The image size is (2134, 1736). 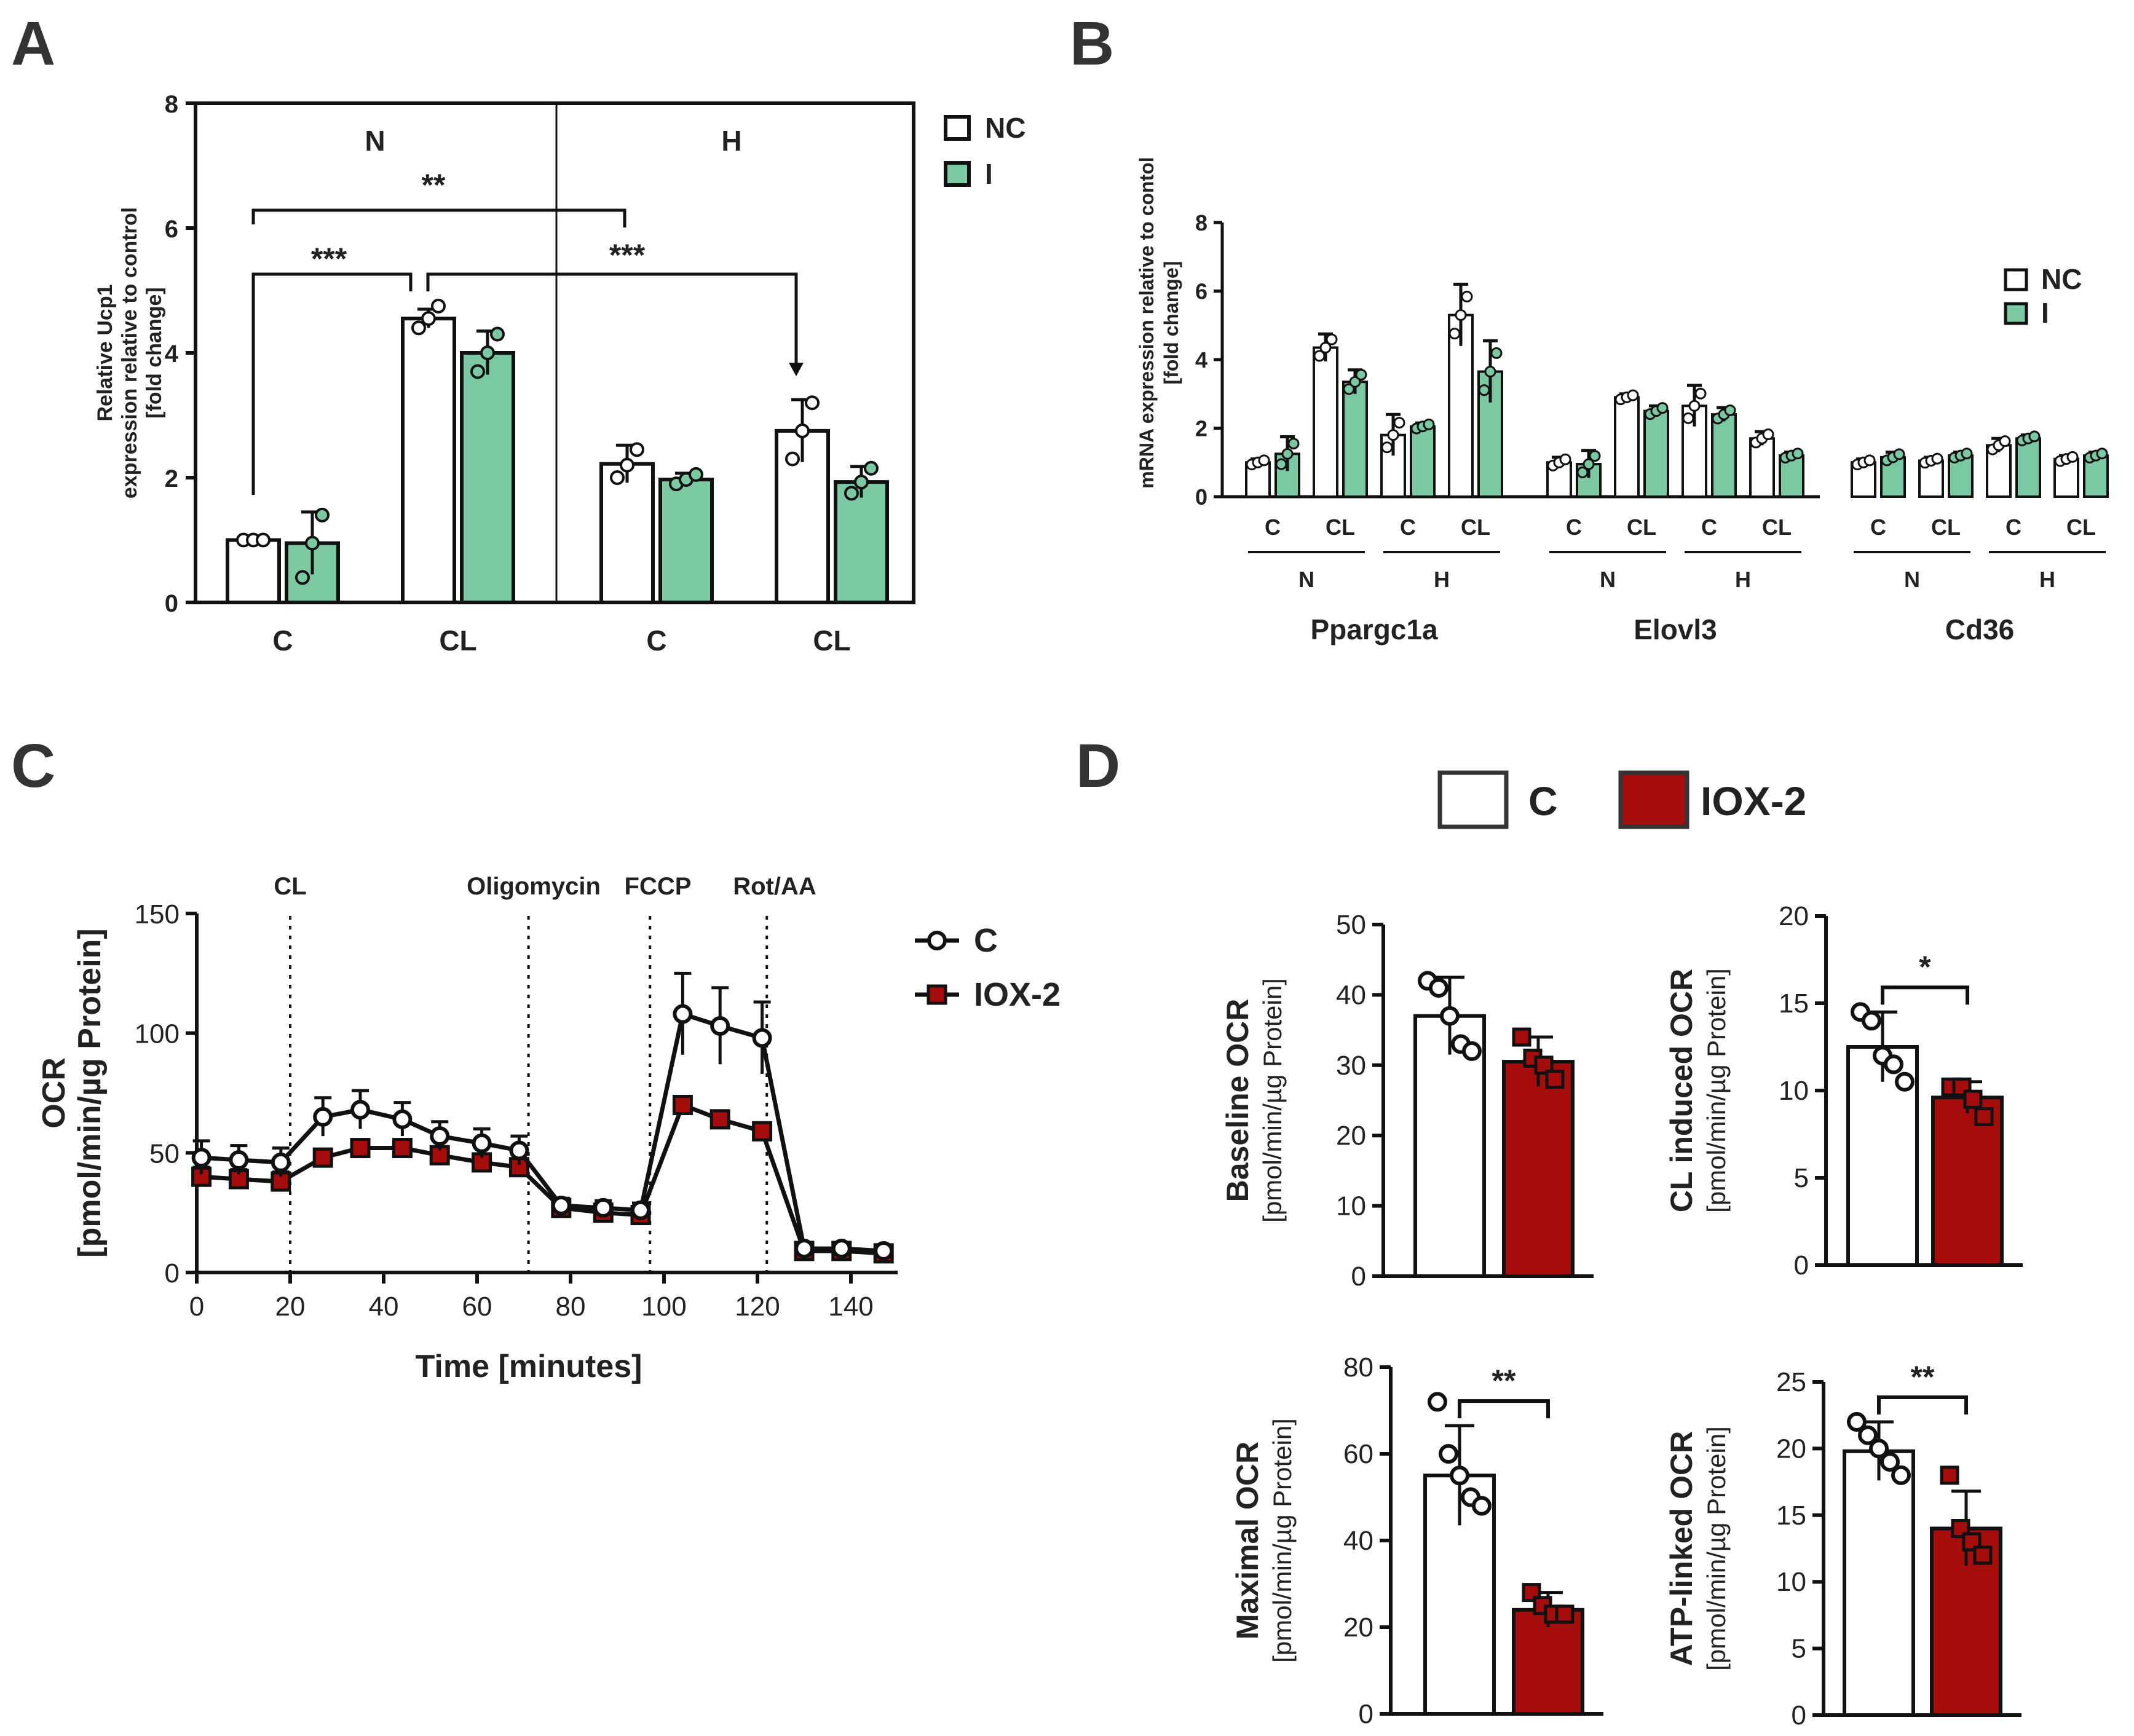 I want to click on y-tick-label: 50, so click(x=164, y=1153).